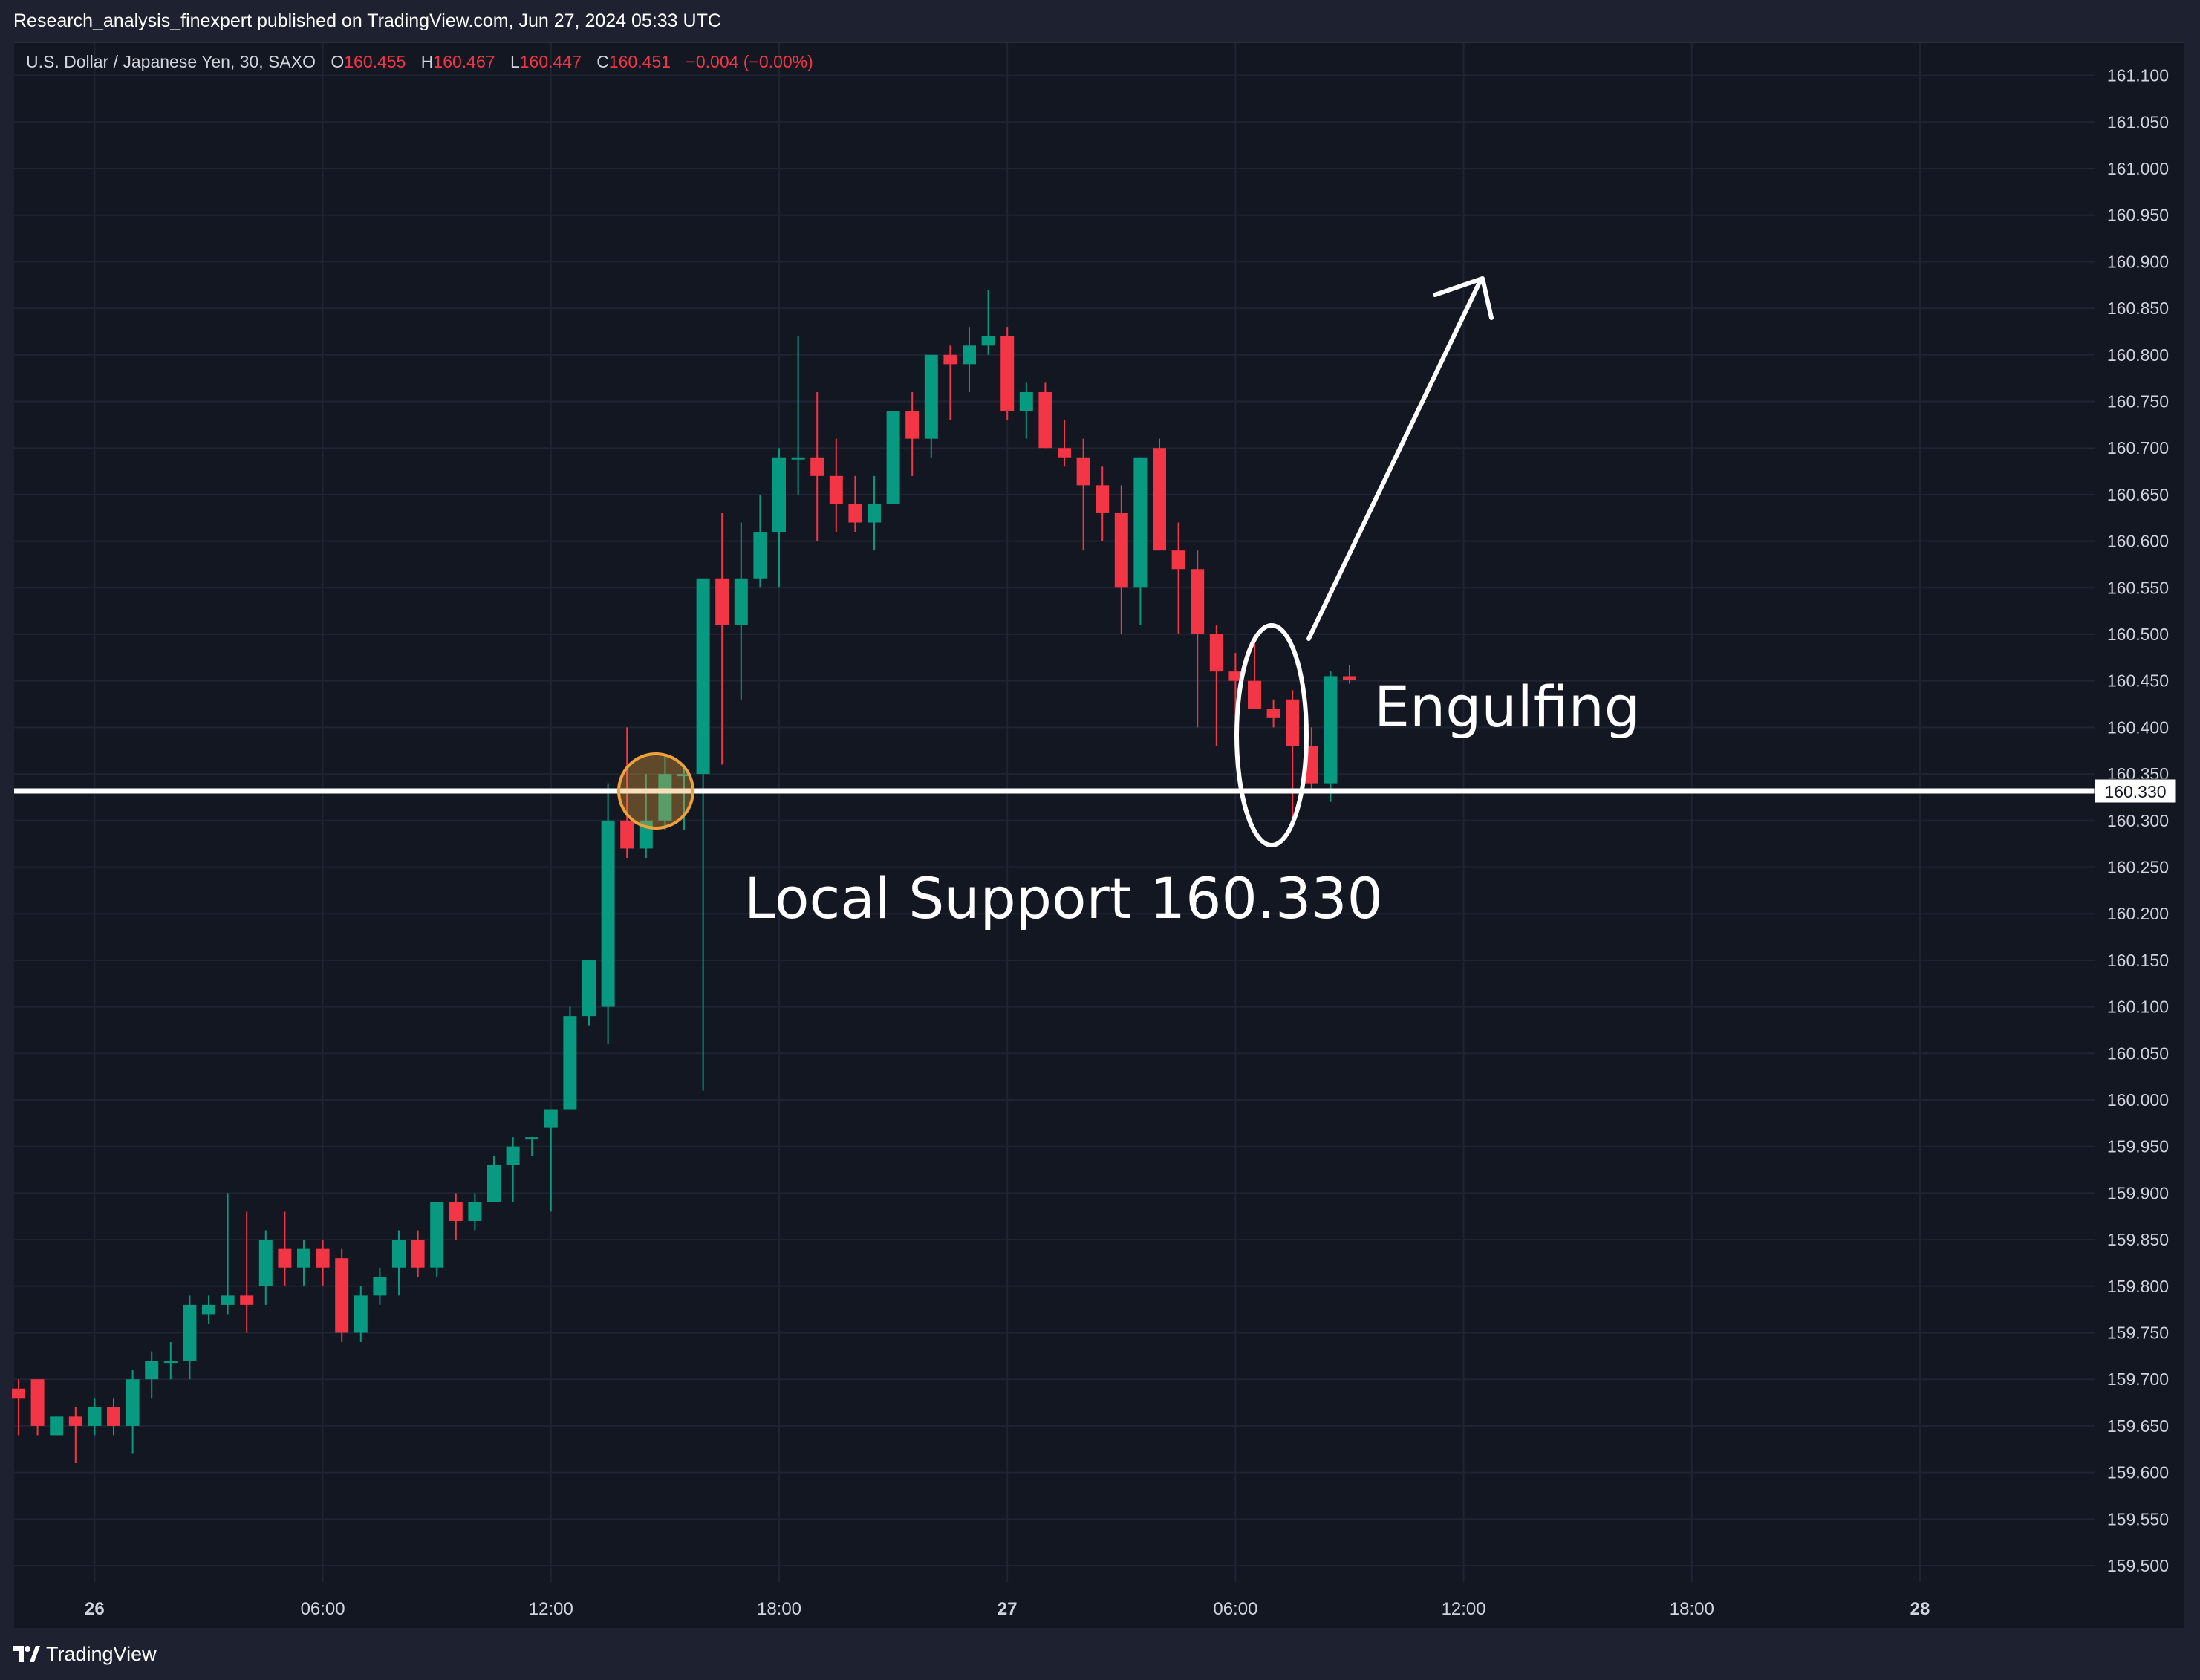  I want to click on engulfing-annotation: Engulfing, so click(1507, 707).